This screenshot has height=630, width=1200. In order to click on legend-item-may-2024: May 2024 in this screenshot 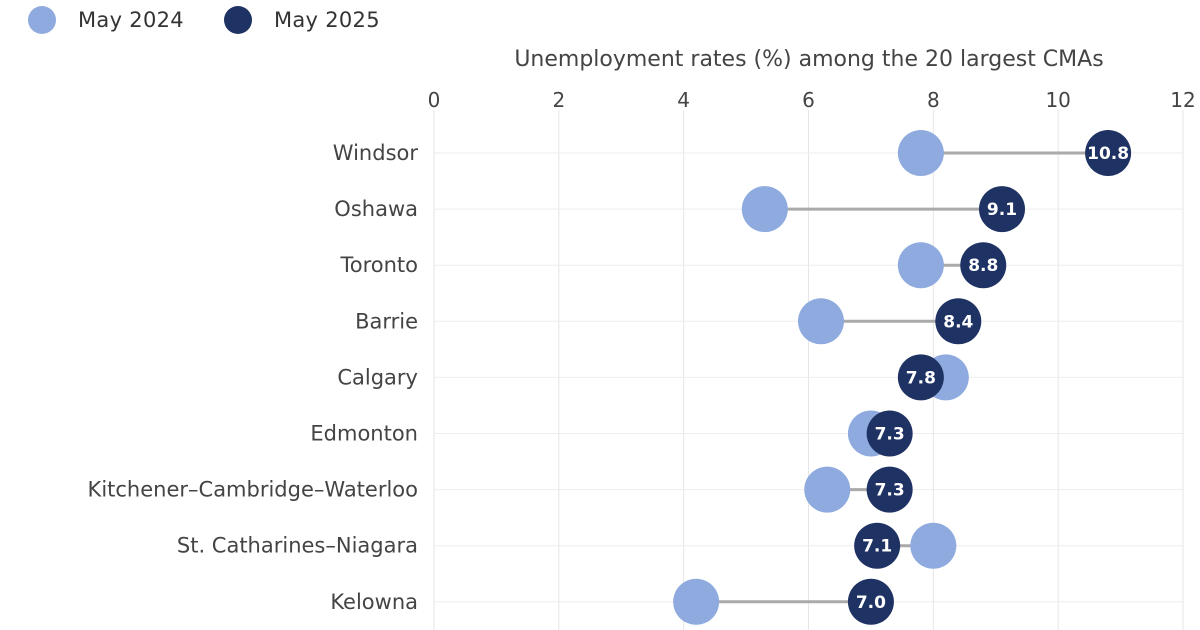, I will do `click(106, 20)`.